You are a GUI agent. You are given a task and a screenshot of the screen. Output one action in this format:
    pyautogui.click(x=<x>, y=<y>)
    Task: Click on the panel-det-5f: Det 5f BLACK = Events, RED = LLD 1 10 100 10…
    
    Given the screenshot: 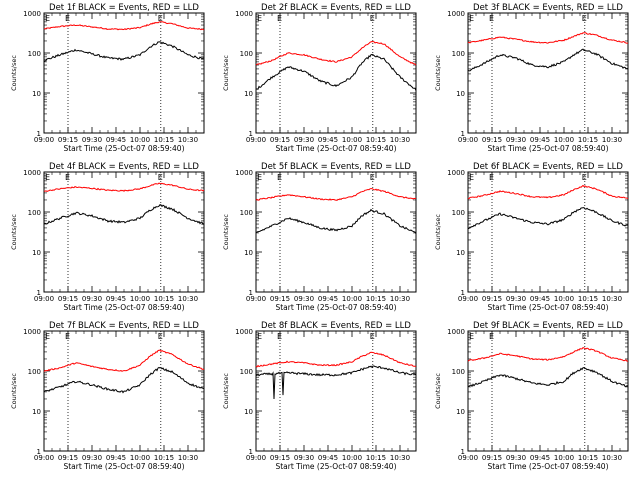 What is the action you would take?
    pyautogui.click(x=319, y=237)
    